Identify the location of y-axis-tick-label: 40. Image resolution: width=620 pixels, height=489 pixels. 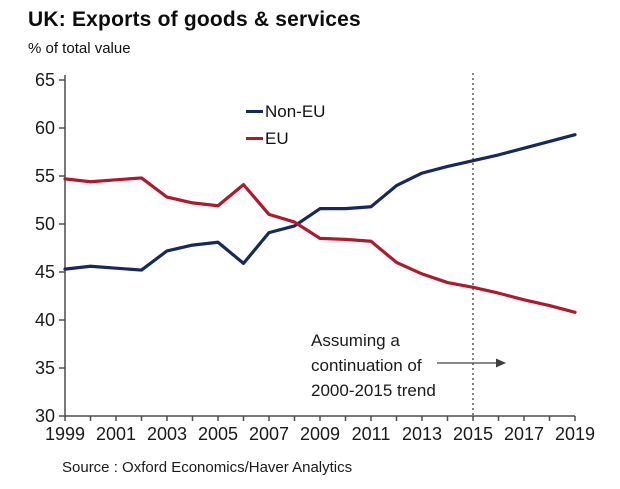
(45, 320).